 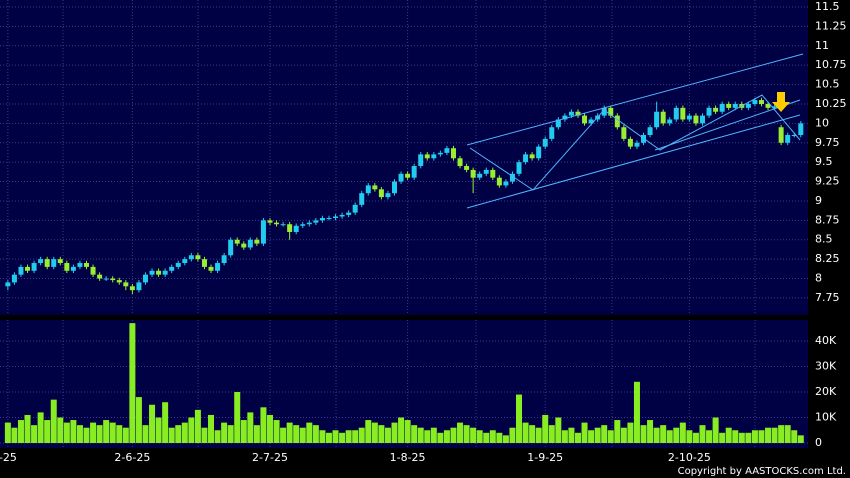 What do you see at coordinates (822, 45) in the screenshot?
I see `y-tick-label: 11` at bounding box center [822, 45].